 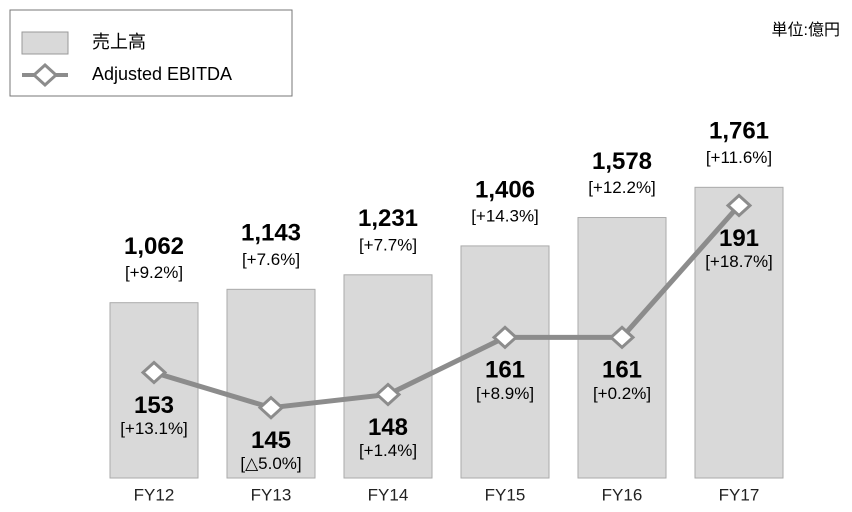 I want to click on bar-value-label: 1,578, so click(x=622, y=161).